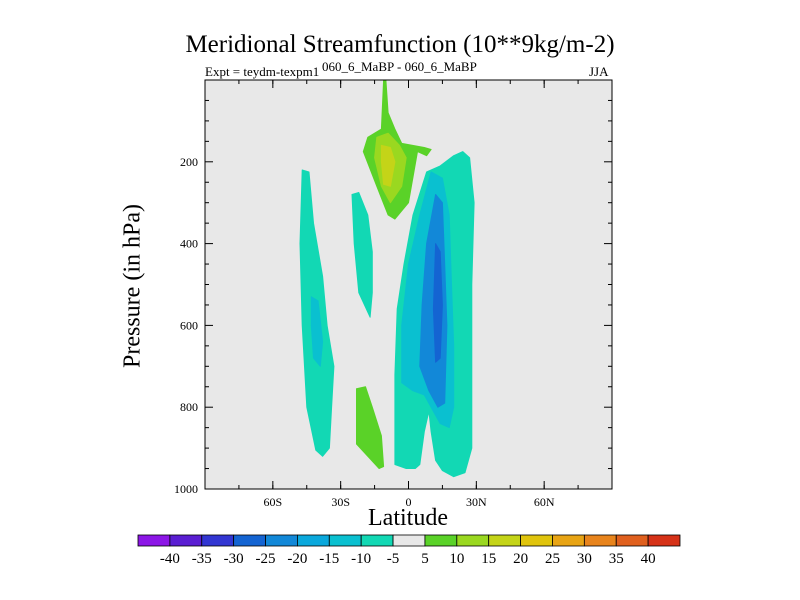 The width and height of the screenshot is (800, 600). What do you see at coordinates (329, 559) in the screenshot?
I see `colorbar-label: -15` at bounding box center [329, 559].